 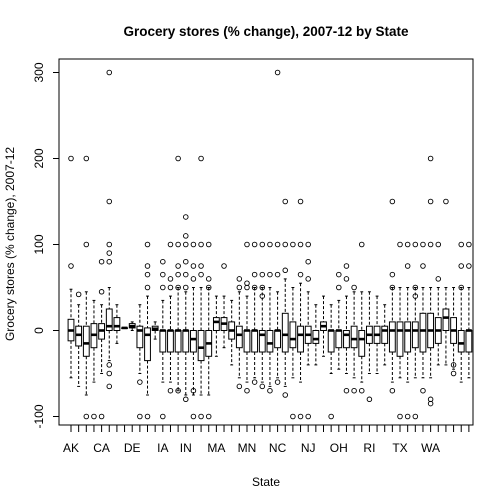 I want to click on box-sd, so click(x=385, y=335).